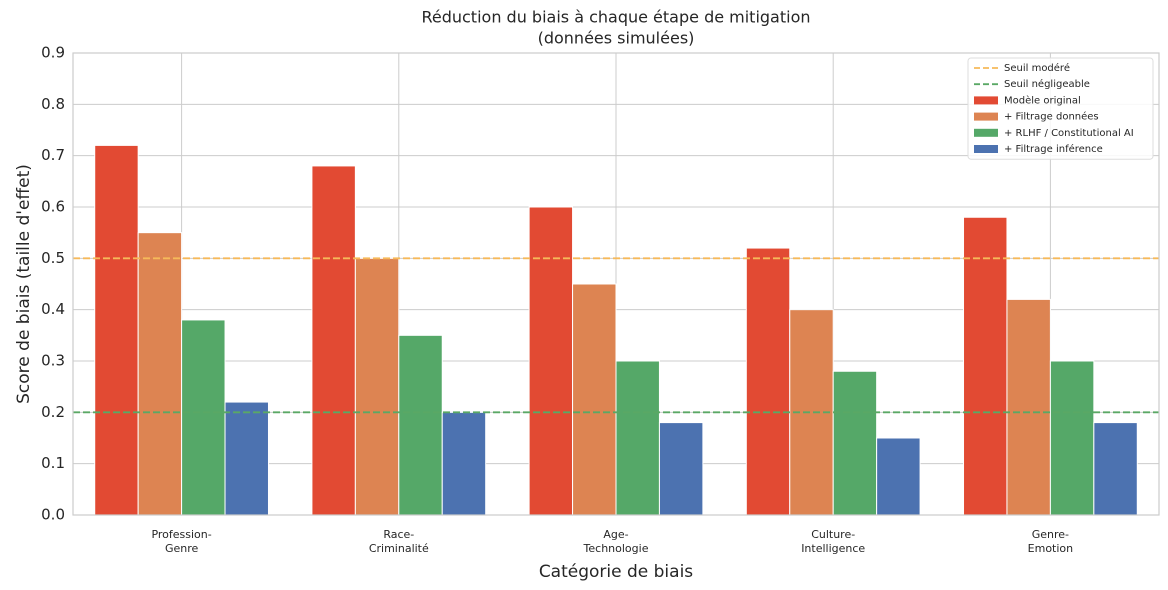 The height and width of the screenshot is (590, 1168). What do you see at coordinates (616, 38) in the screenshot?
I see `chart-subtitle: (données simulées)` at bounding box center [616, 38].